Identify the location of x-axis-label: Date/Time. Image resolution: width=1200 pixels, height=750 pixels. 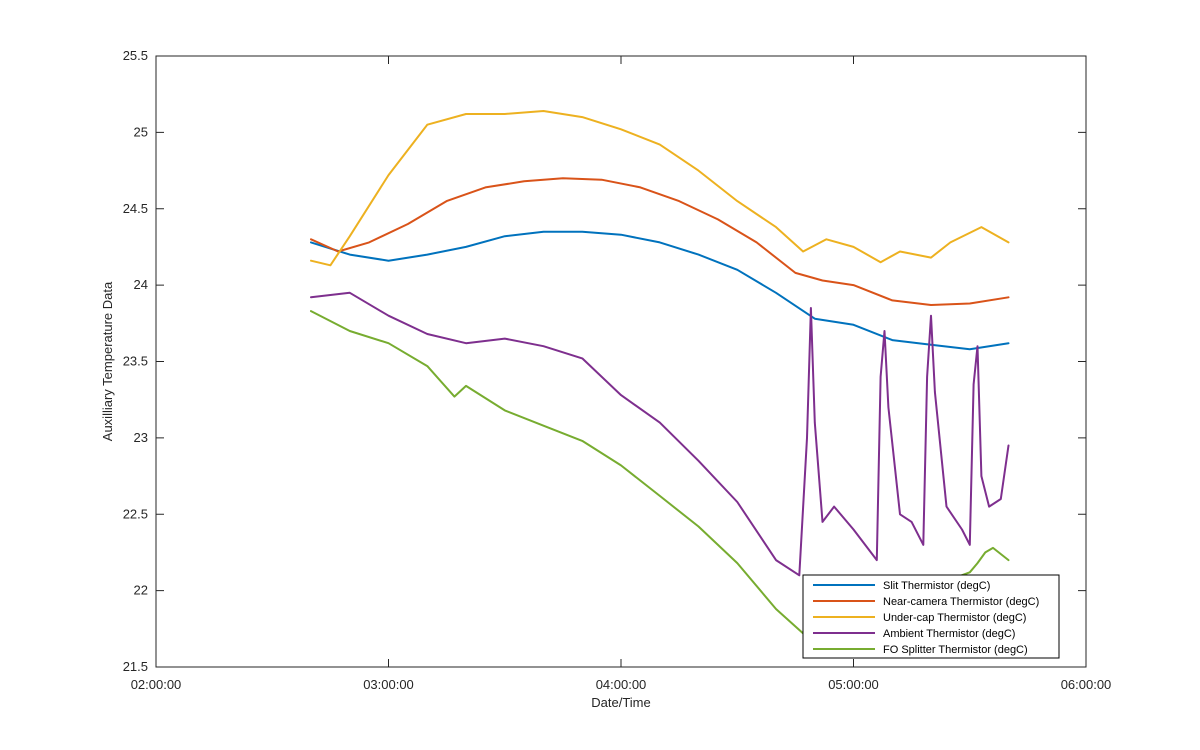
(620, 702).